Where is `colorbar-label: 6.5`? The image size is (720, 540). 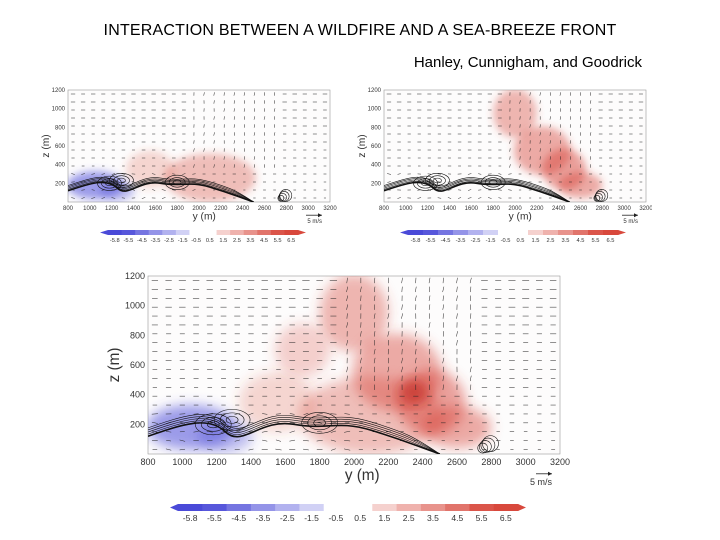
colorbar-label: 6.5 is located at coordinates (291, 241).